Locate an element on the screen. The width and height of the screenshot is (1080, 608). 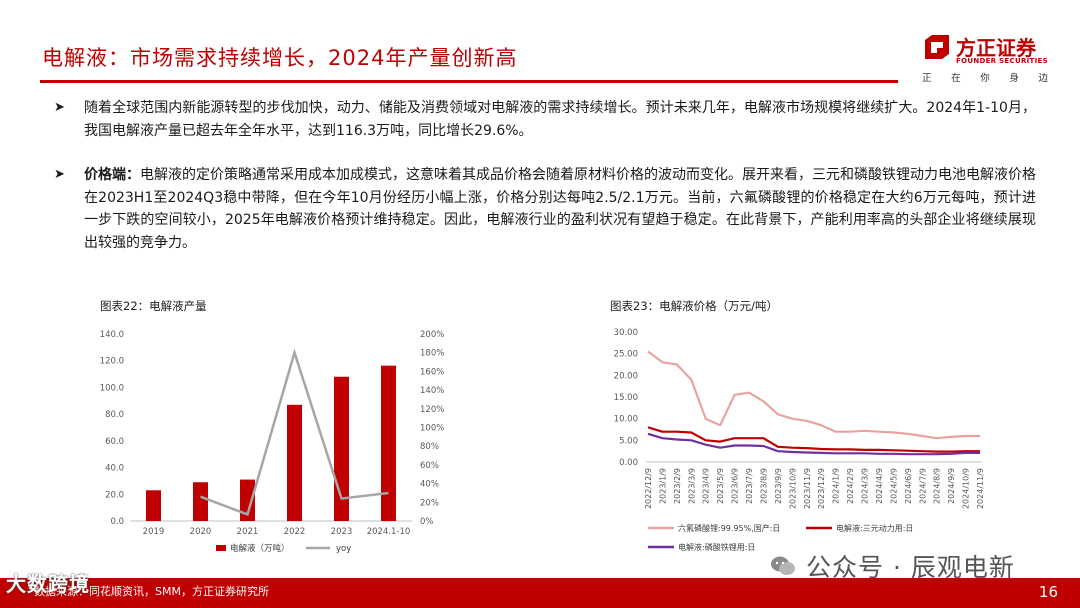
x-tick-label: 2023/1/9 is located at coordinates (662, 486).